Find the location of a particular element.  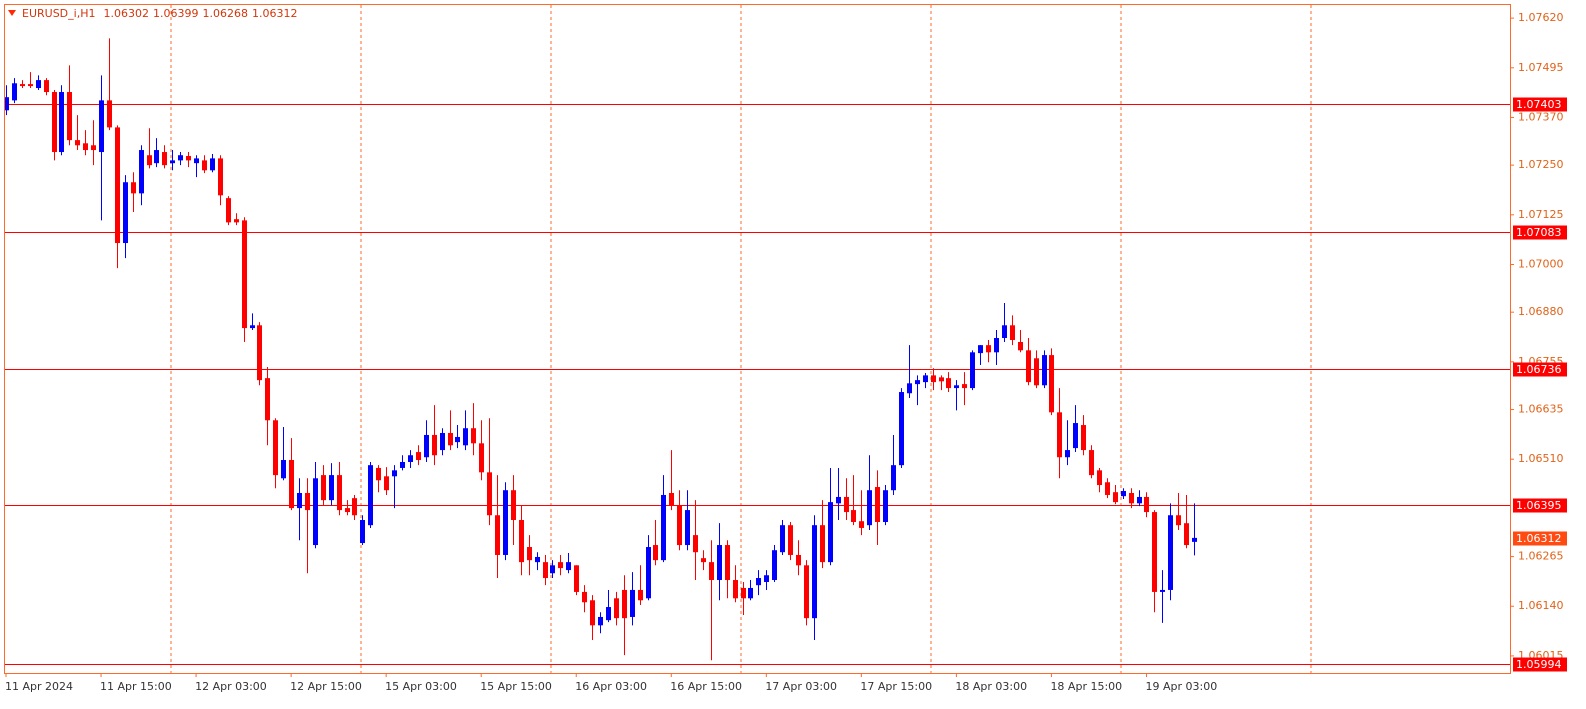

level-label: 1.07083 is located at coordinates (1539, 232).